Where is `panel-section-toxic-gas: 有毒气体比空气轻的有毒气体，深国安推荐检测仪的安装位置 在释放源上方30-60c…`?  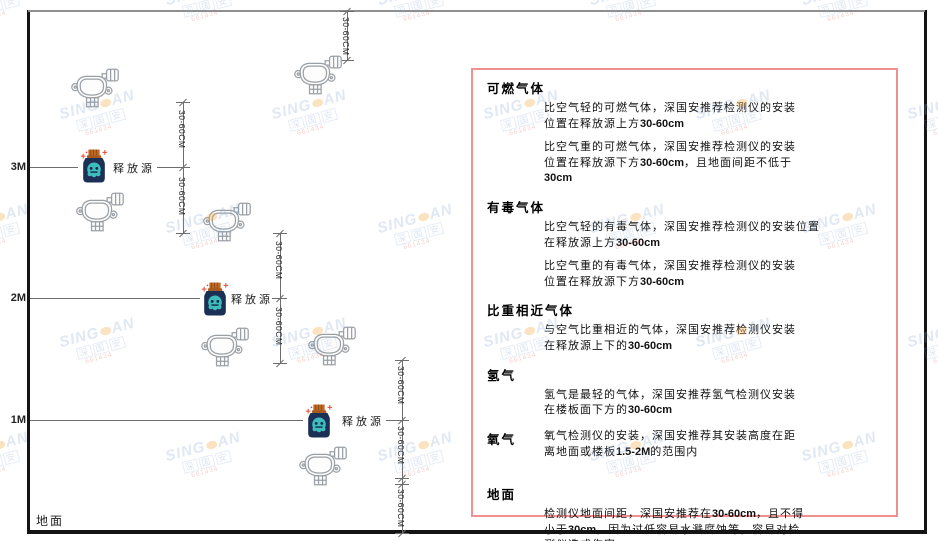 panel-section-toxic-gas: 有毒气体比空气轻的有毒气体，深国安推荐检测仪的安装位置 在释放源上方30-60c… is located at coordinates (686, 243).